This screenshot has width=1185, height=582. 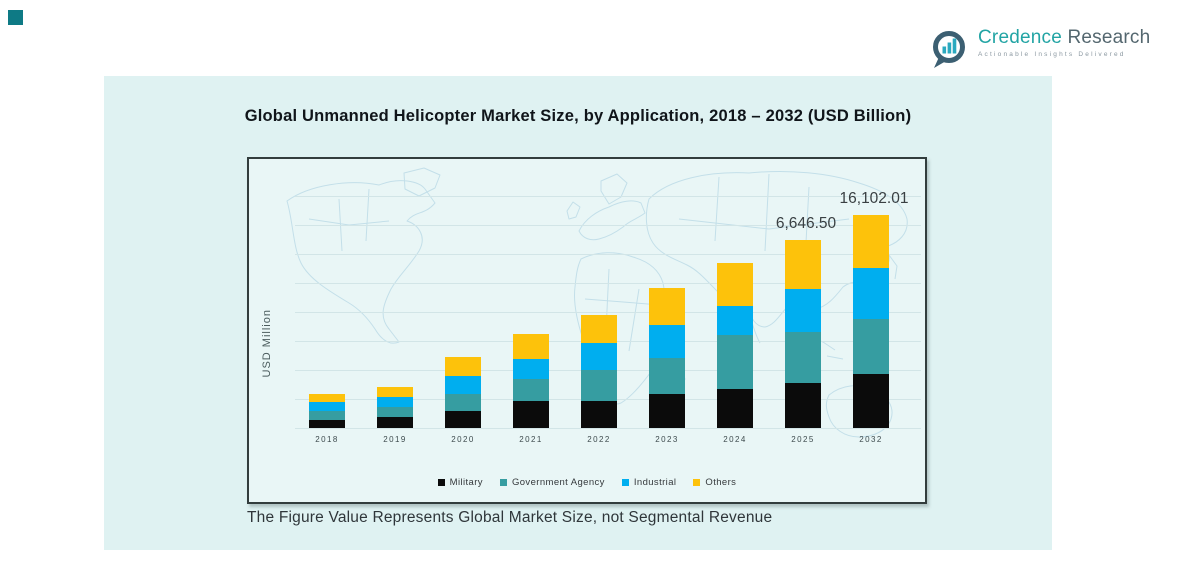 I want to click on x-axis-label-2025: 2025, so click(x=803, y=439).